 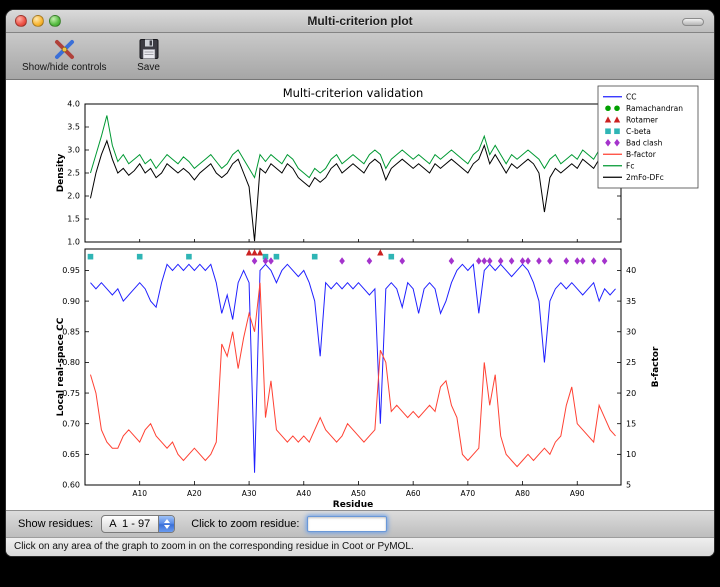 I want to click on svg-text: Bad clash, so click(x=644, y=142).